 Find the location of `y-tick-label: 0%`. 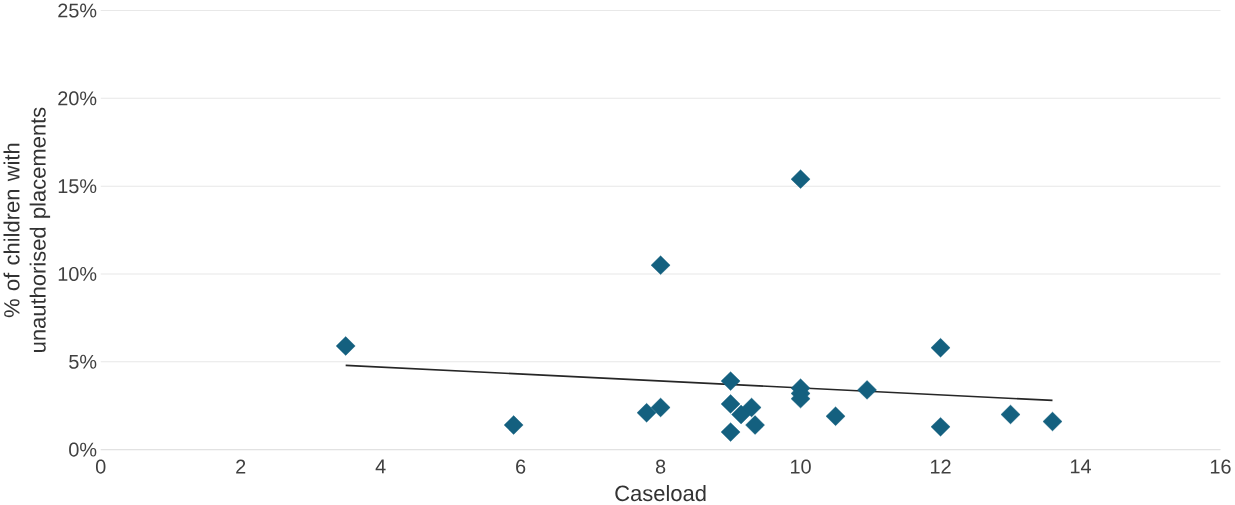

y-tick-label: 0% is located at coordinates (83, 449).